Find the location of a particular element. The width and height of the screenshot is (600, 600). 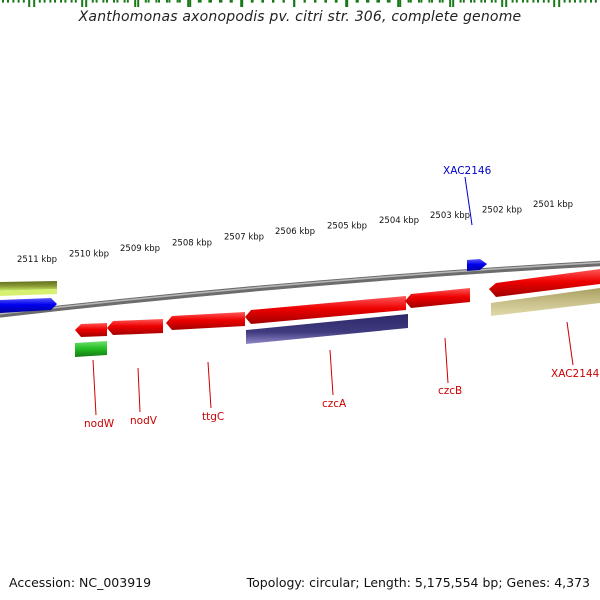

label-nodW: nodW is located at coordinates (99, 424).